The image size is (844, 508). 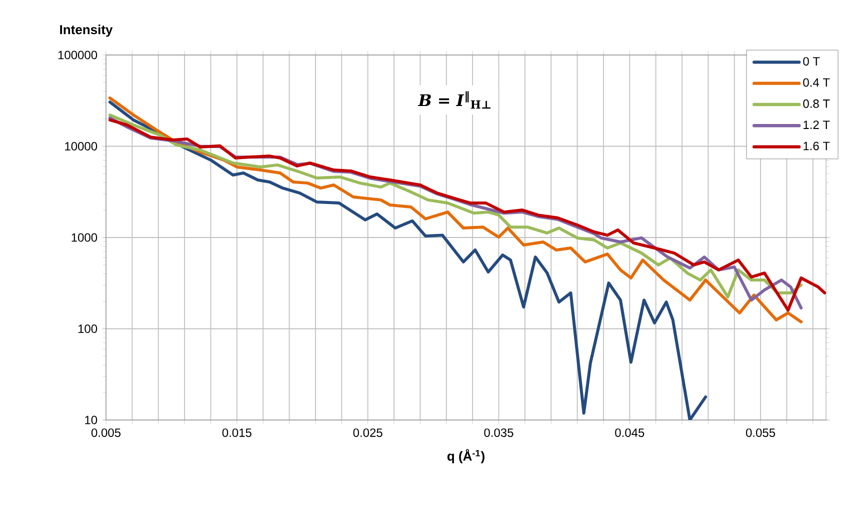 What do you see at coordinates (86, 30) in the screenshot?
I see `y-axis-title: Intensity` at bounding box center [86, 30].